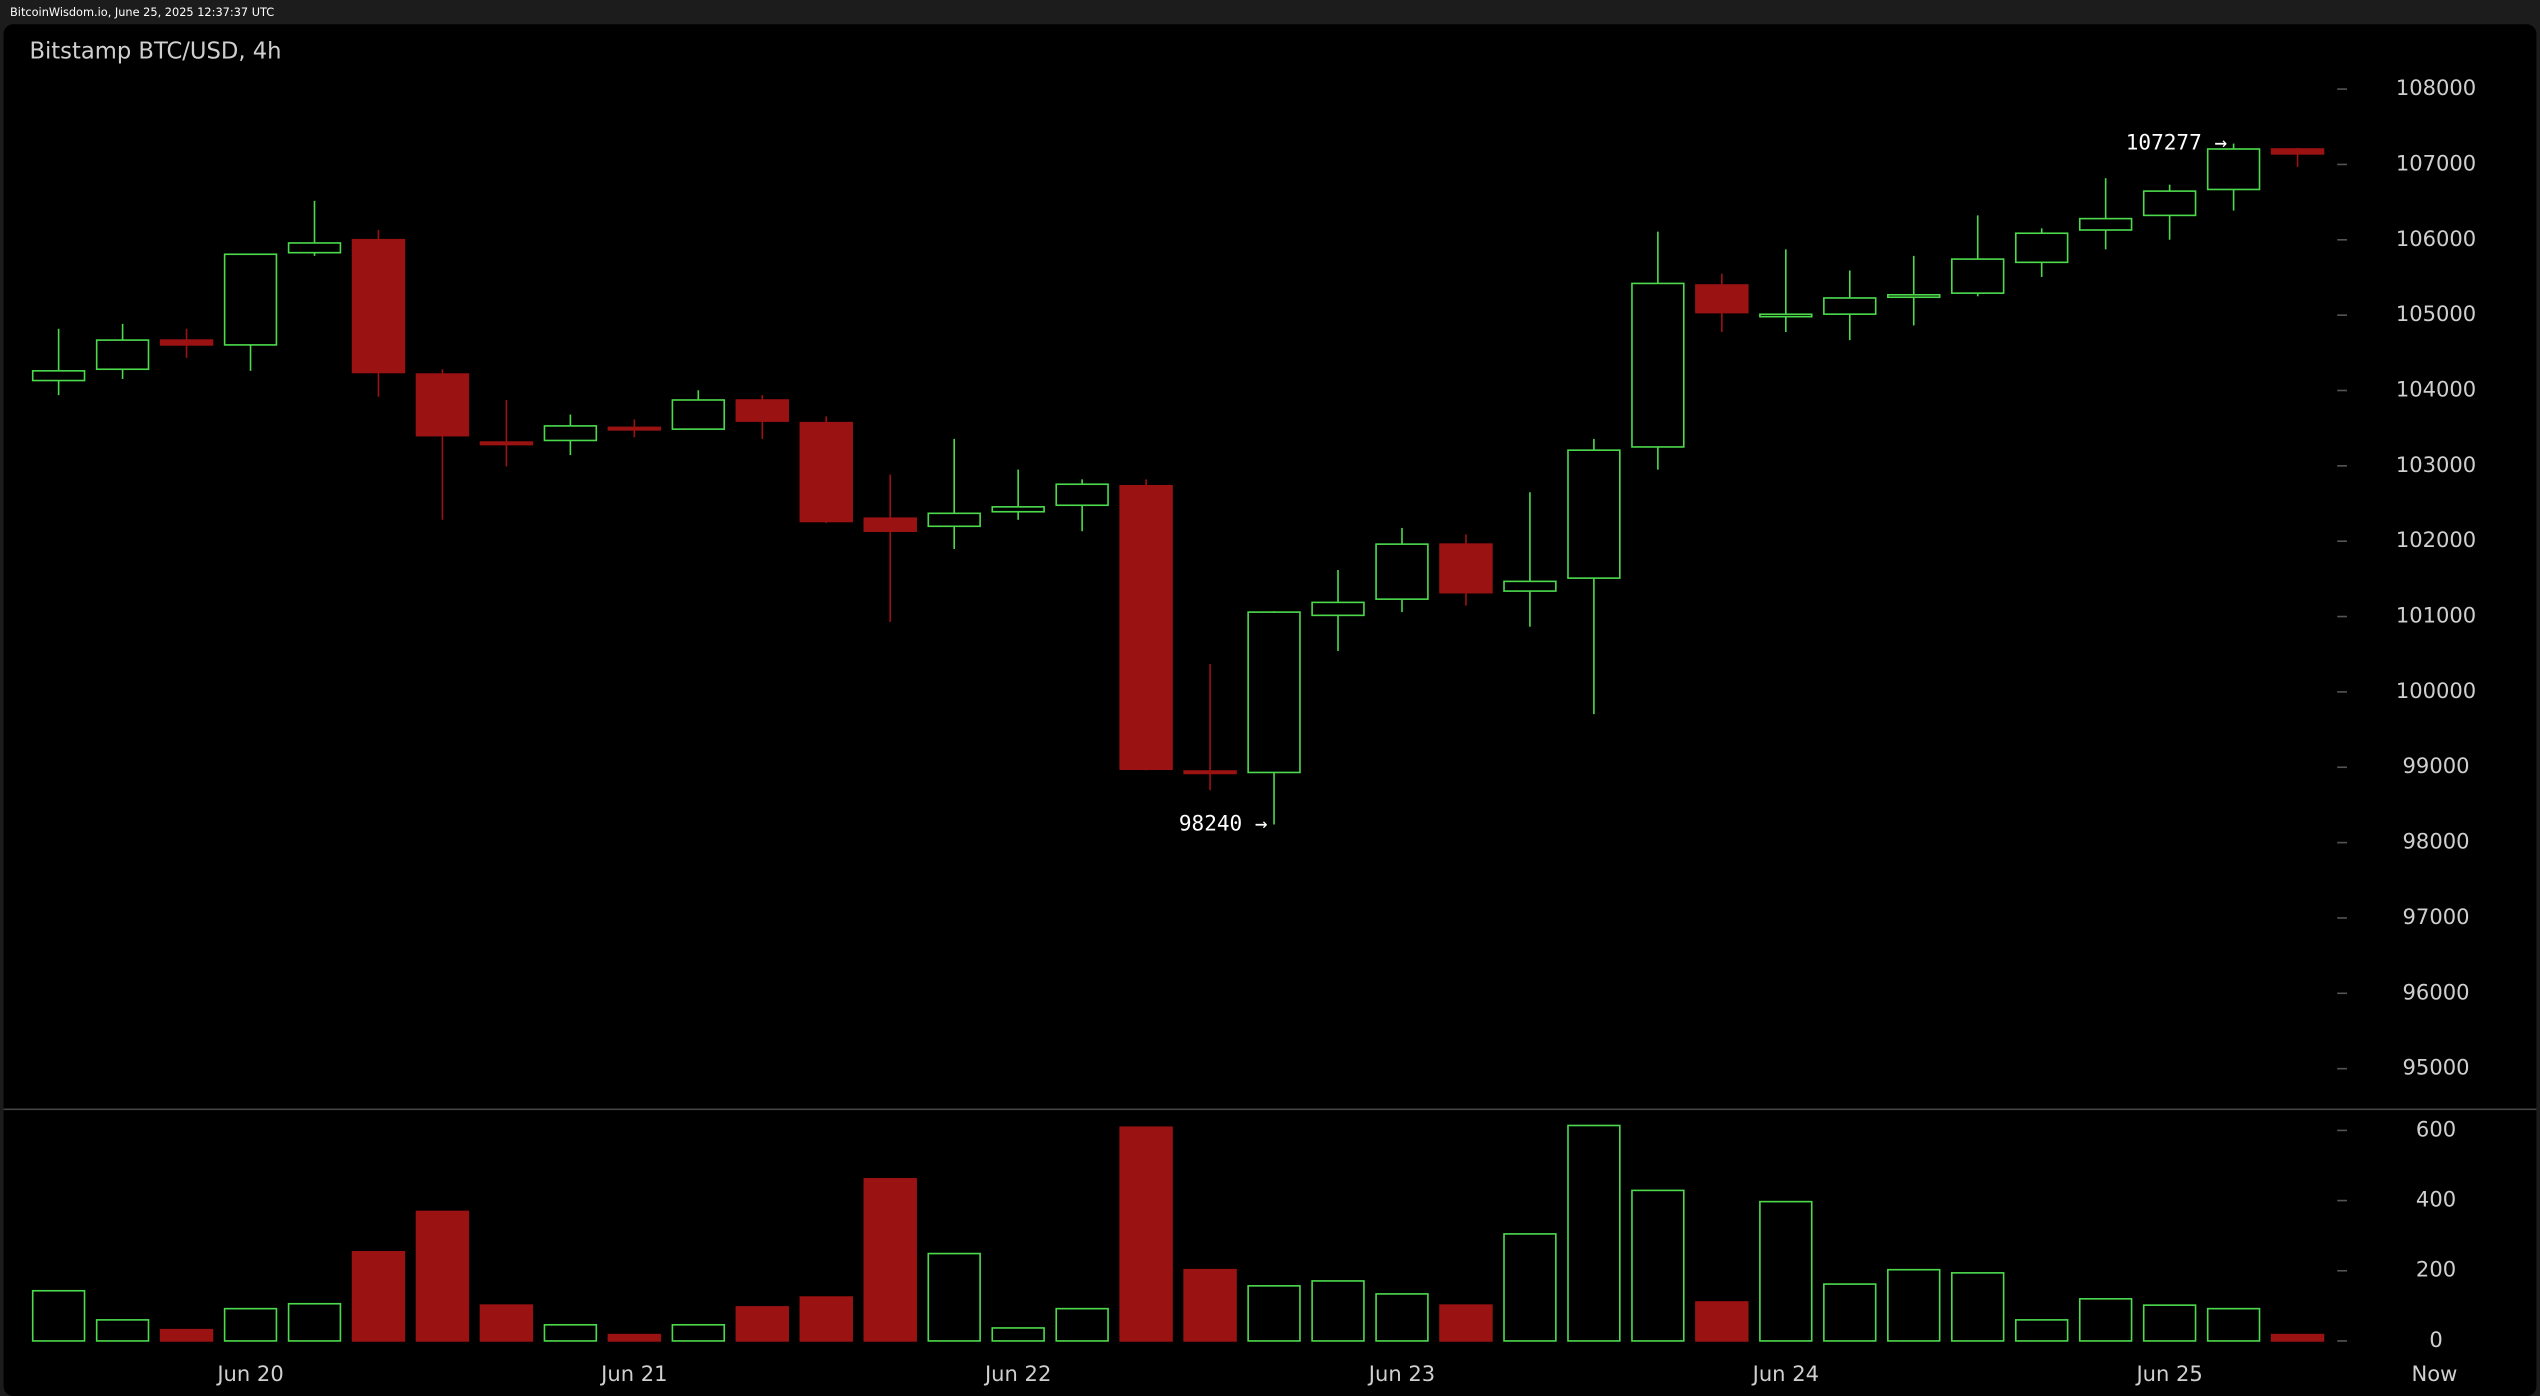 This screenshot has height=1396, width=2540. What do you see at coordinates (2436, 841) in the screenshot?
I see `y-tick-label: 98000` at bounding box center [2436, 841].